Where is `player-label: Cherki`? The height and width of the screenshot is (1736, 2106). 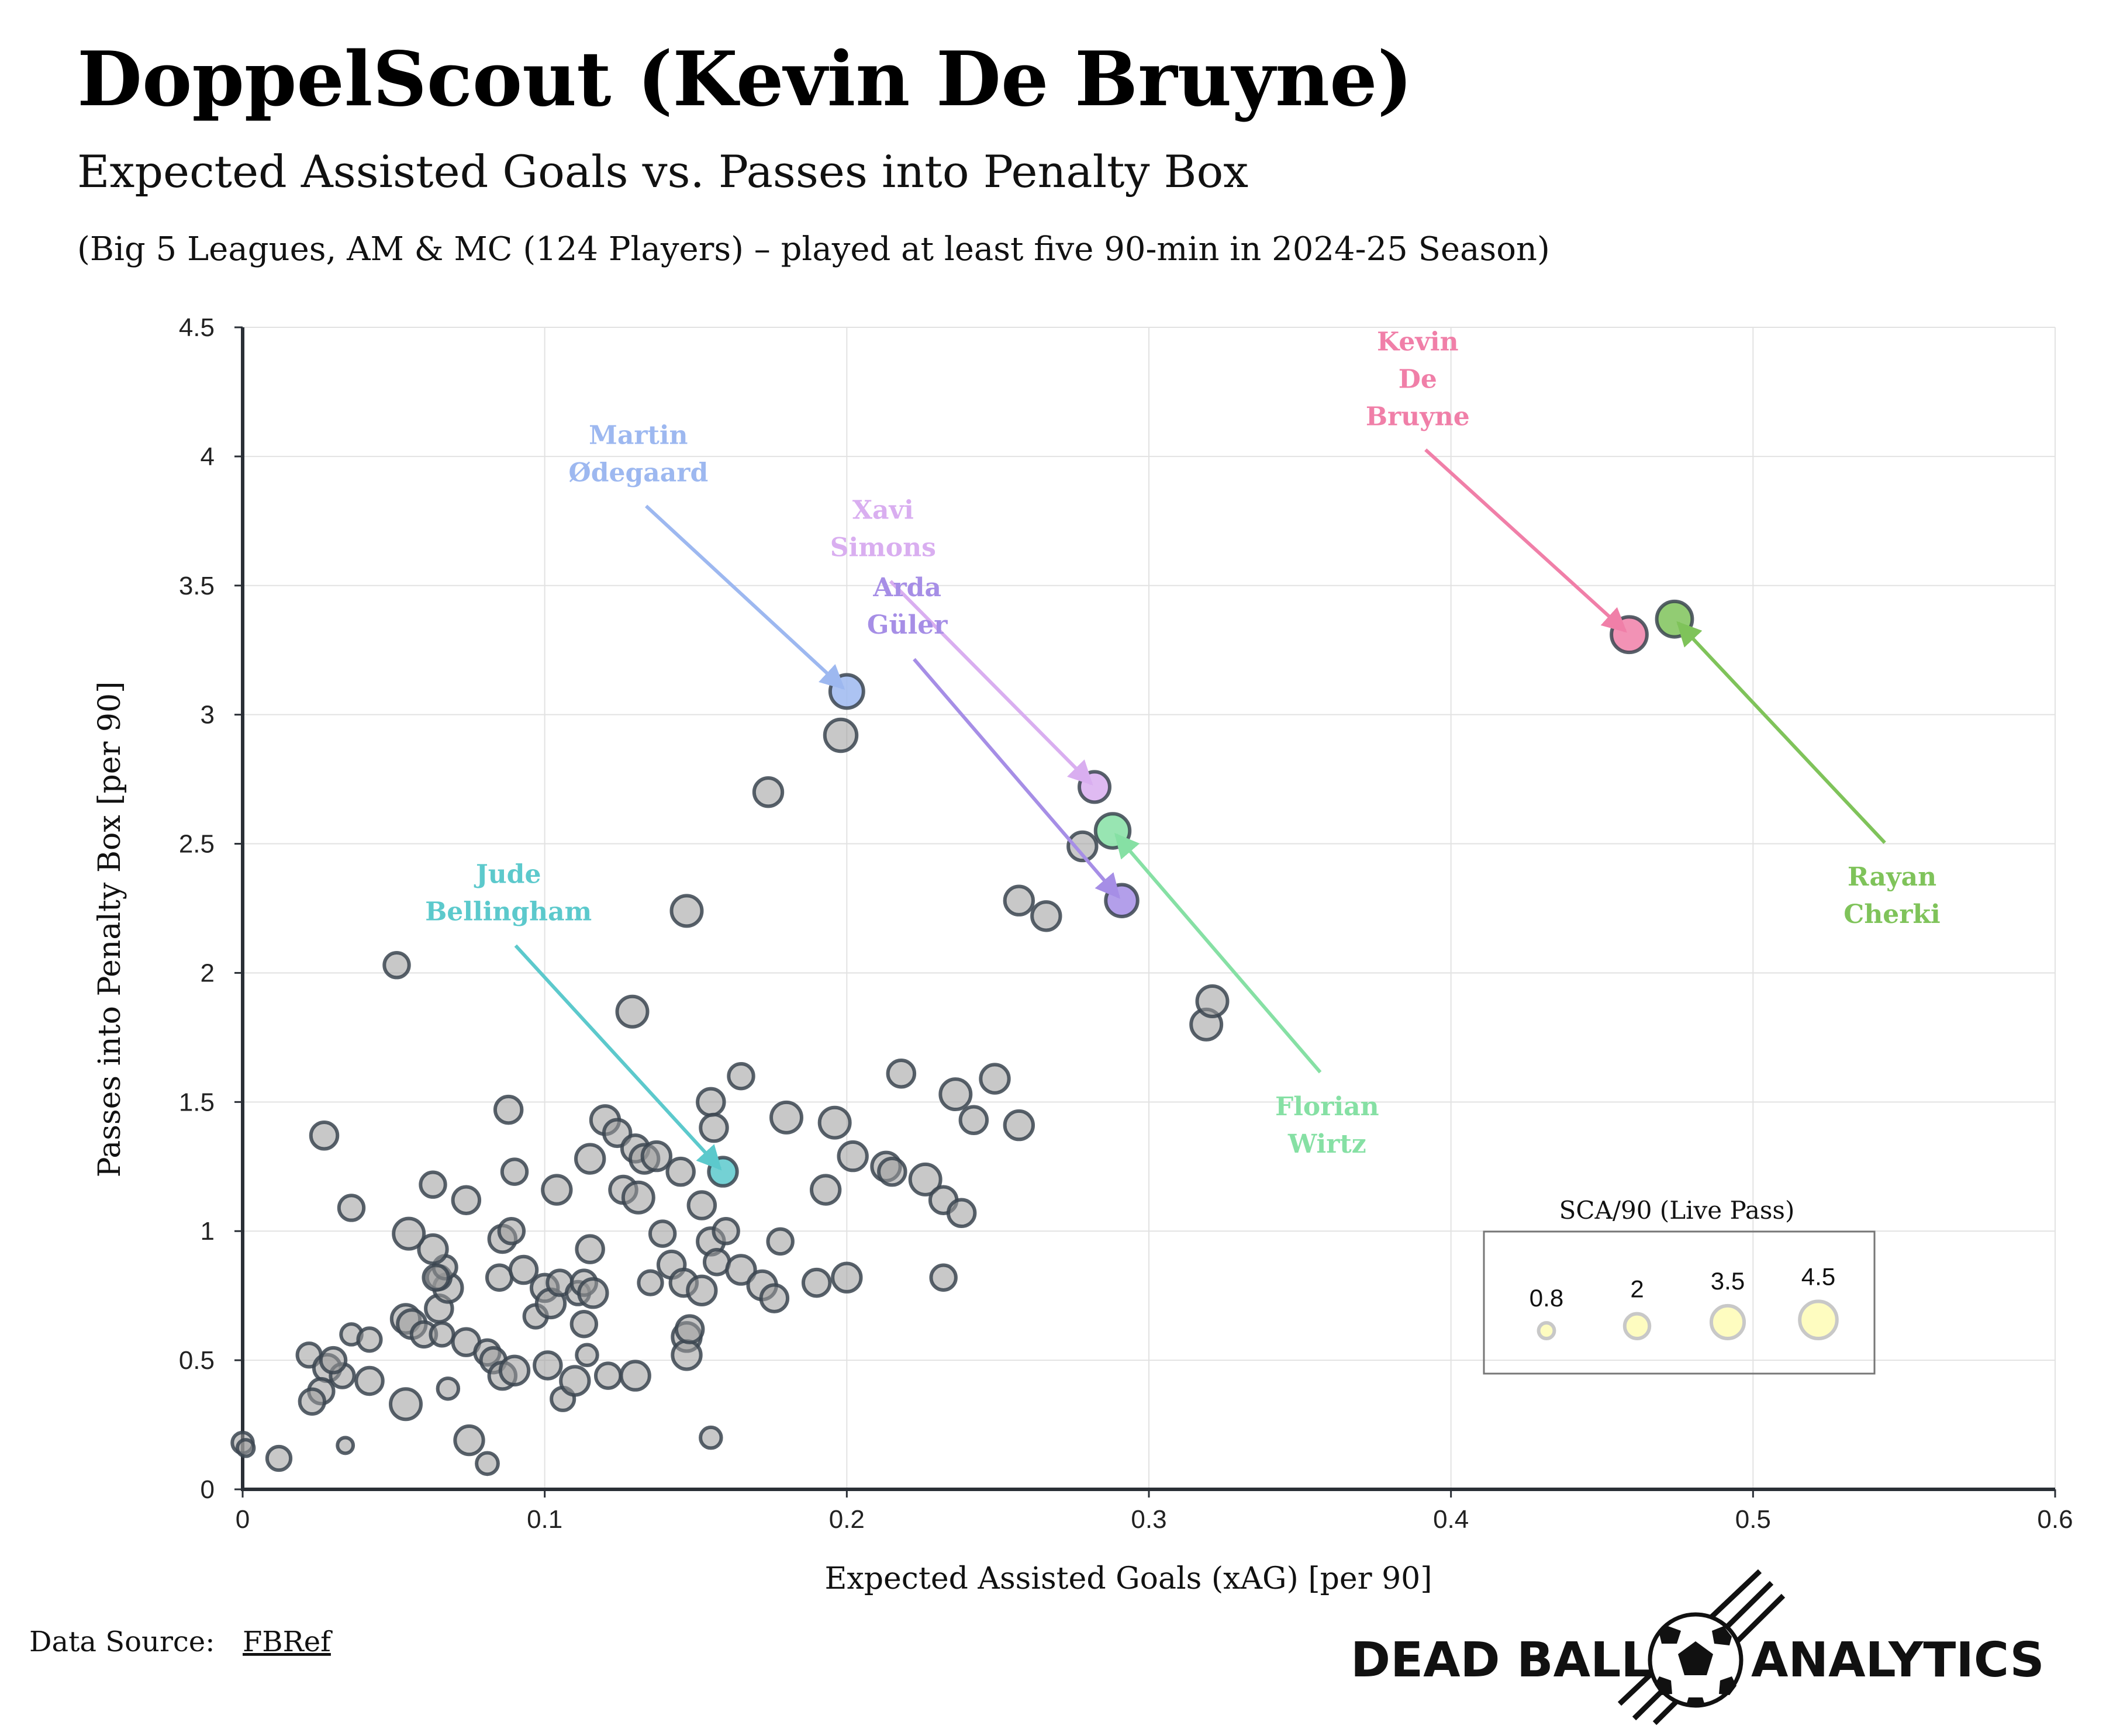
player-label: Cherki is located at coordinates (1891, 914).